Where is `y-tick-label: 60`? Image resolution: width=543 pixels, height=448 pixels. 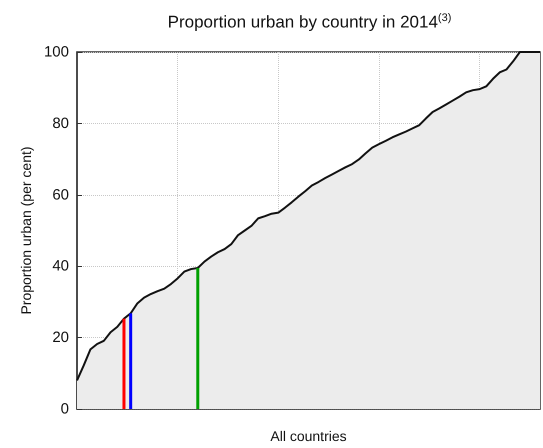 y-tick-label: 60 is located at coordinates (60, 195).